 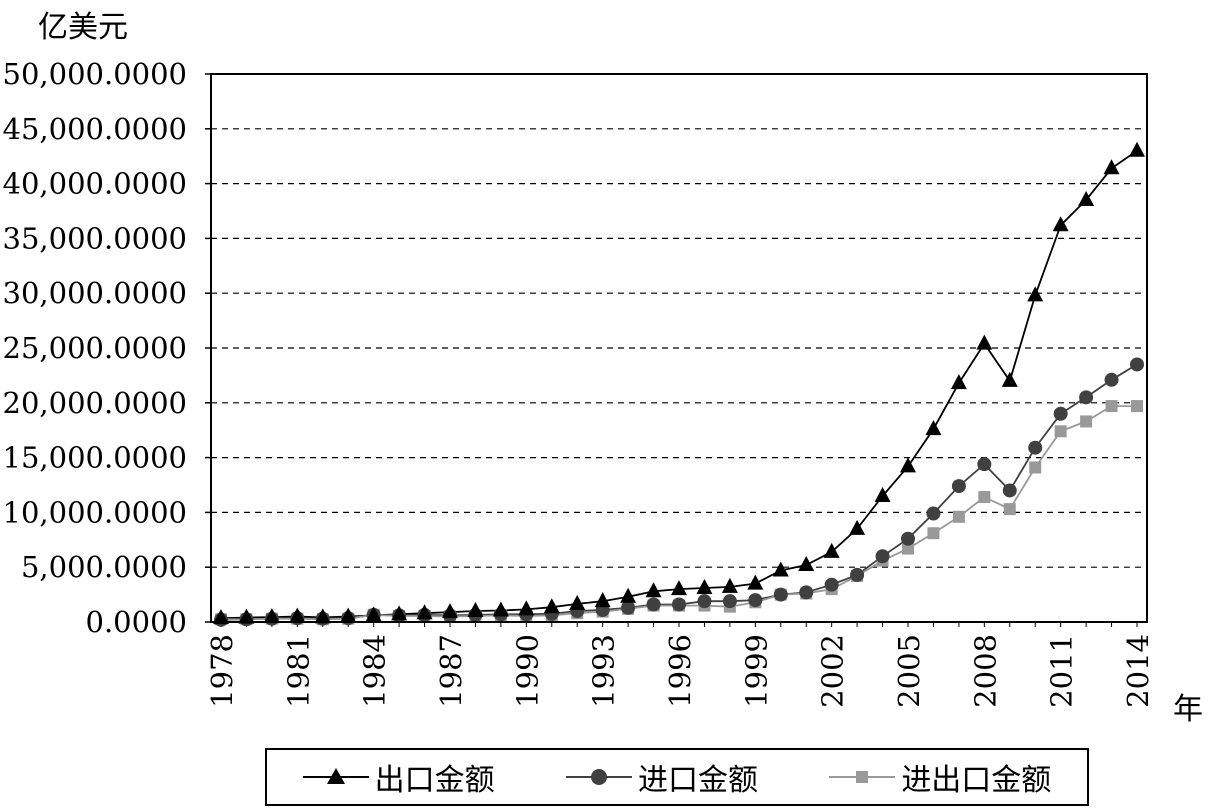 I want to click on y-axis-label: 亿美元, so click(x=83, y=27).